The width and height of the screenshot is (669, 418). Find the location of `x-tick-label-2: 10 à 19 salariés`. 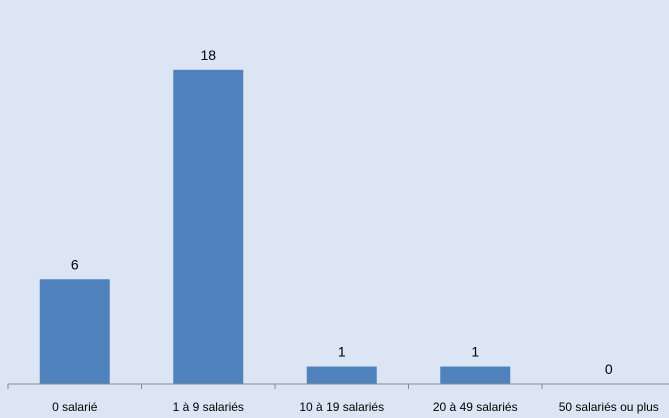

x-tick-label-2: 10 à 19 salariés is located at coordinates (341, 407).